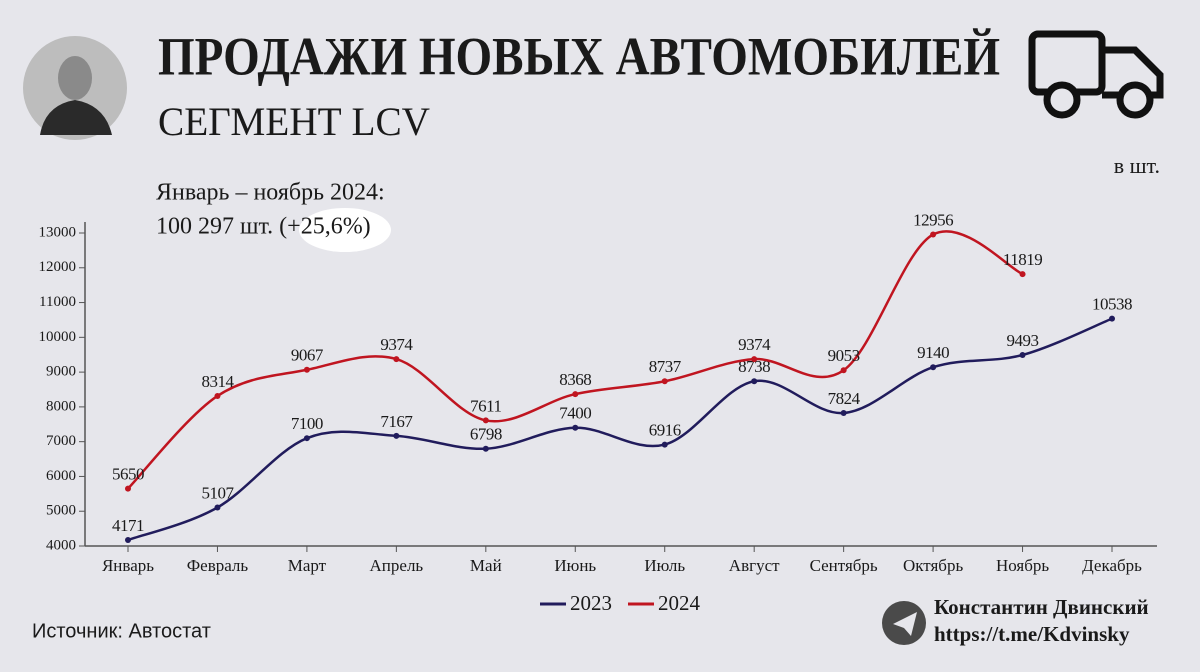  What do you see at coordinates (664, 565) in the screenshot?
I see `x-tick-label: Июль` at bounding box center [664, 565].